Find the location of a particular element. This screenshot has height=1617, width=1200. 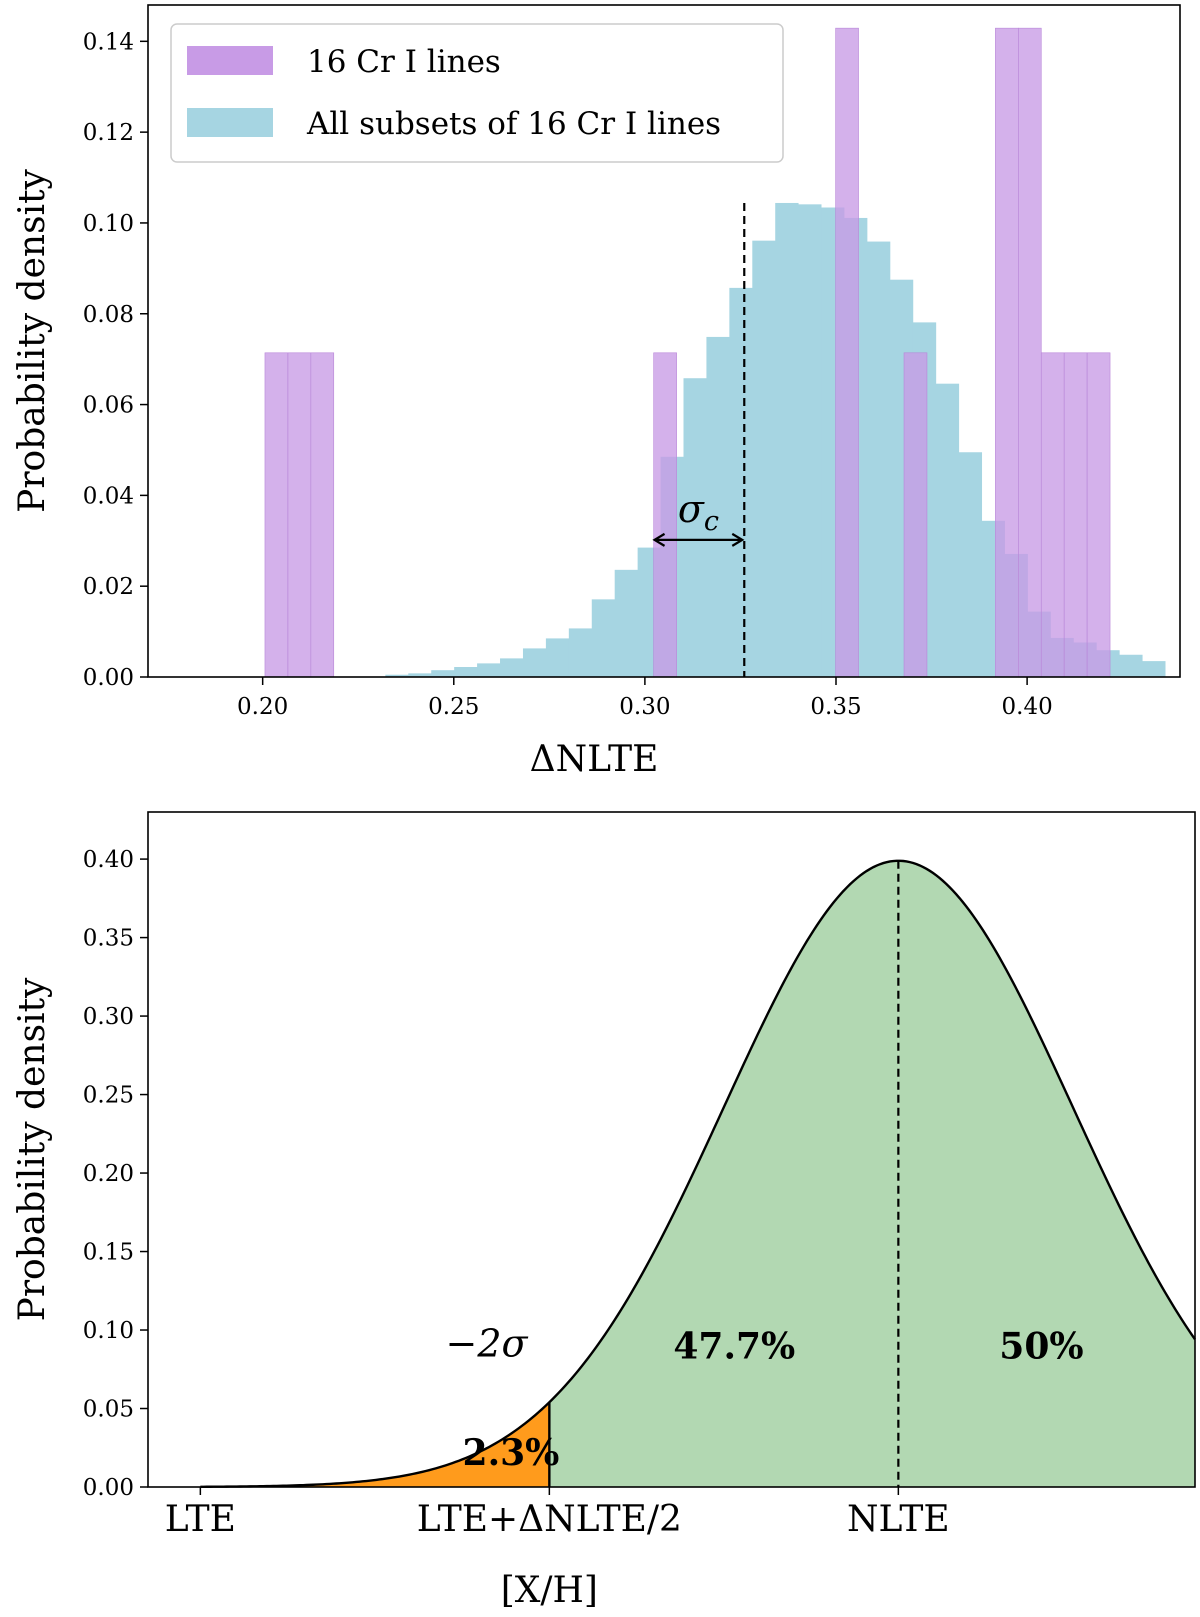

y-tick-label: 0.20 is located at coordinates (108, 1174).